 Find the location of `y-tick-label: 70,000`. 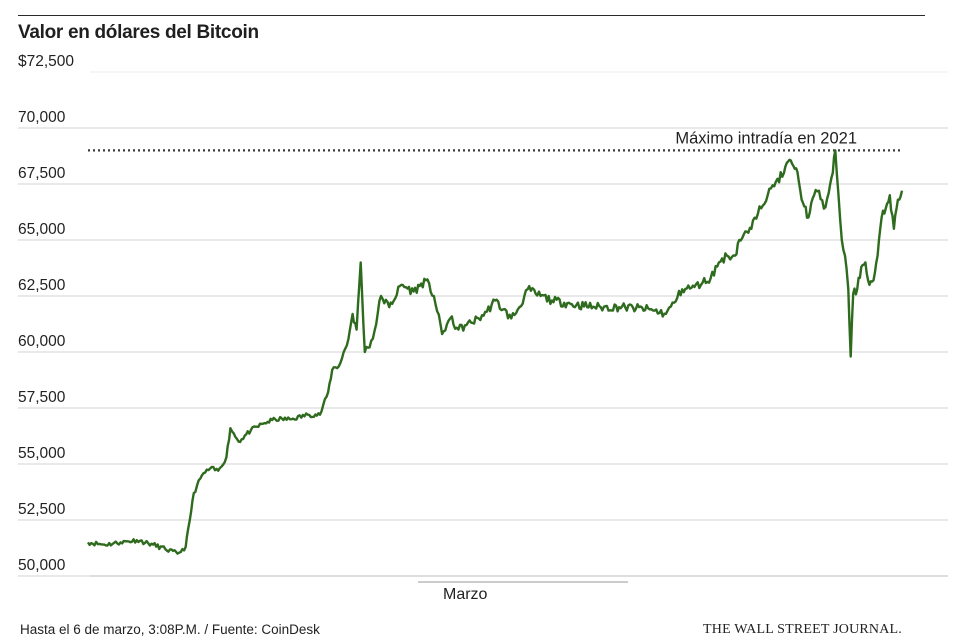

y-tick-label: 70,000 is located at coordinates (42, 117).